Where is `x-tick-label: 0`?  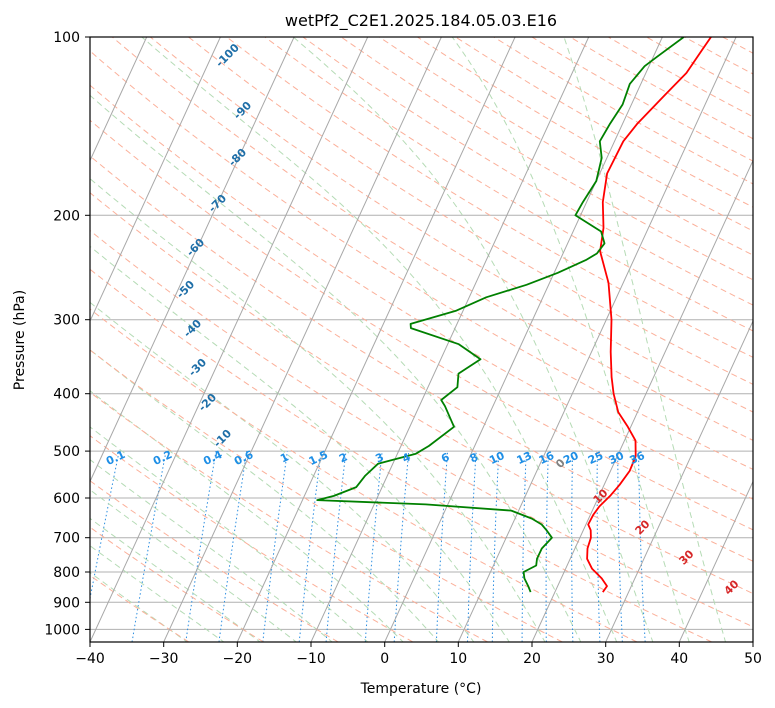
x-tick-label: 0 is located at coordinates (384, 659).